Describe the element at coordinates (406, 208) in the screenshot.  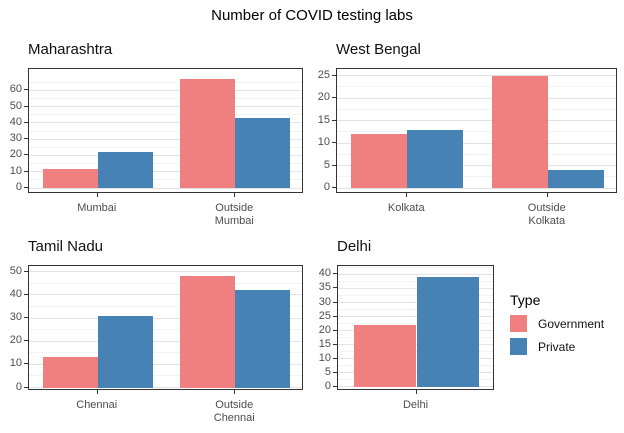
I see `x-tick-label: Kolkata` at that location.